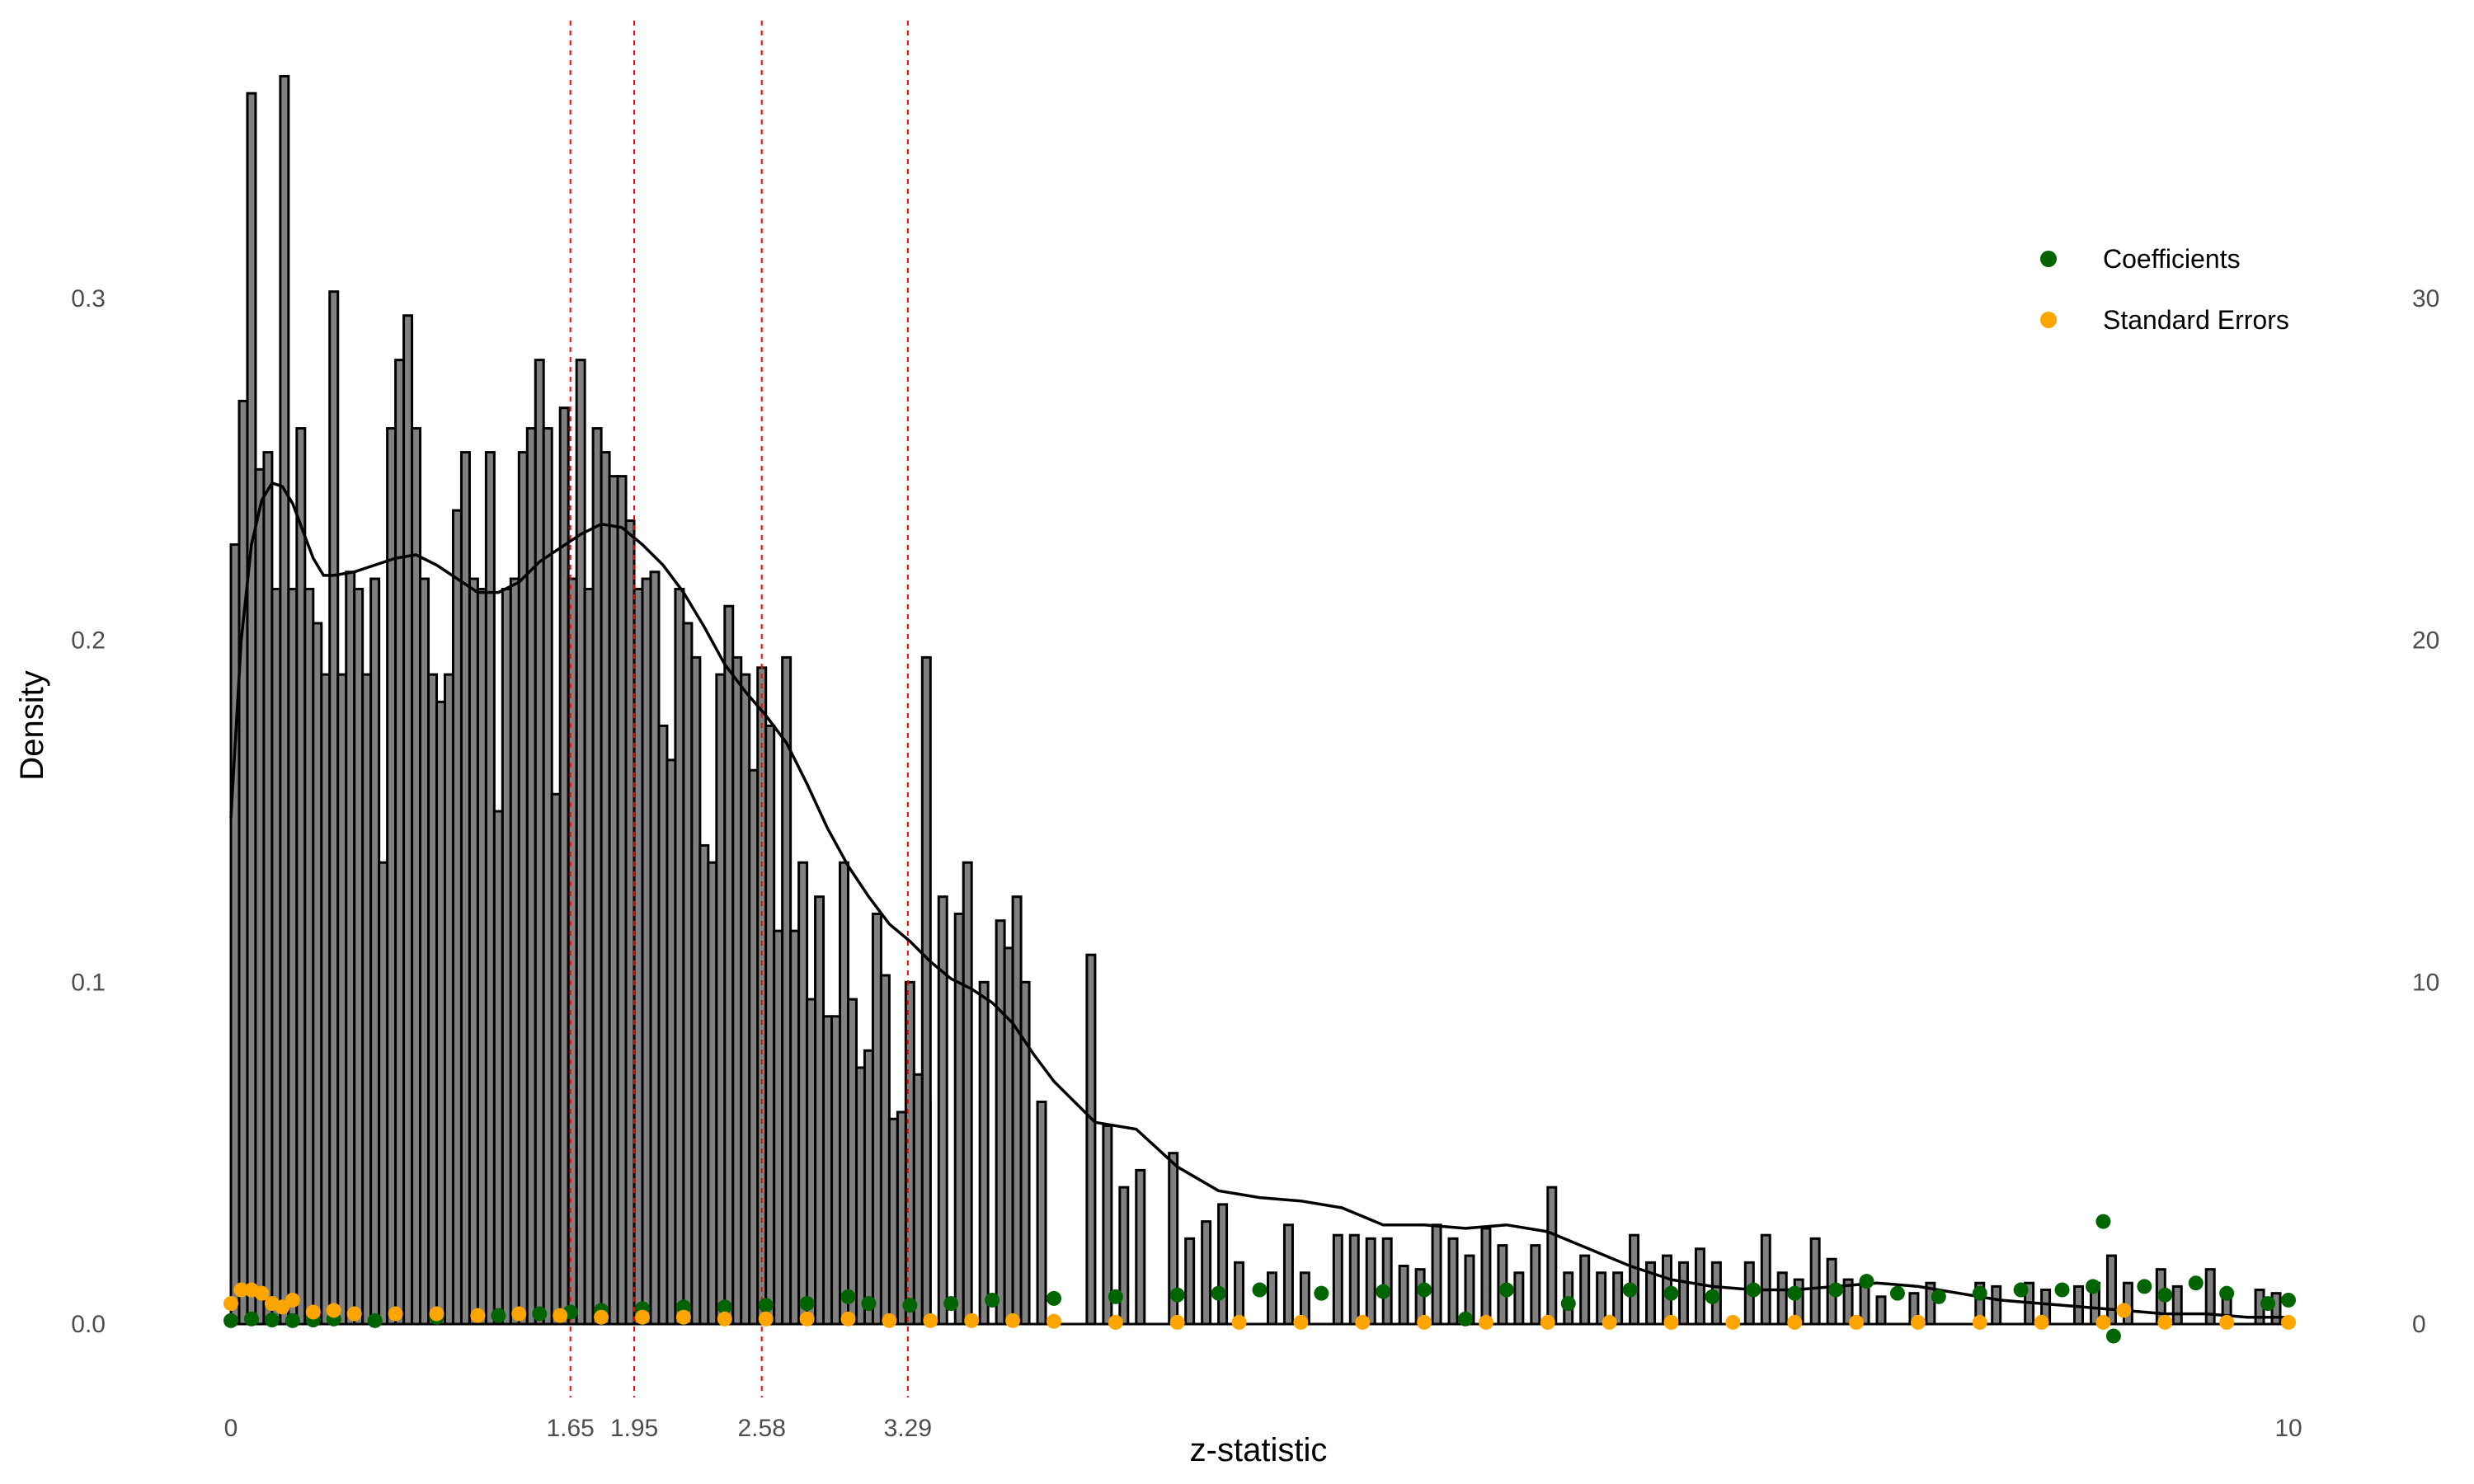 This screenshot has width=2474, height=1484. Describe the element at coordinates (634, 1428) in the screenshot. I see `x-tick-label: 1.95` at that location.